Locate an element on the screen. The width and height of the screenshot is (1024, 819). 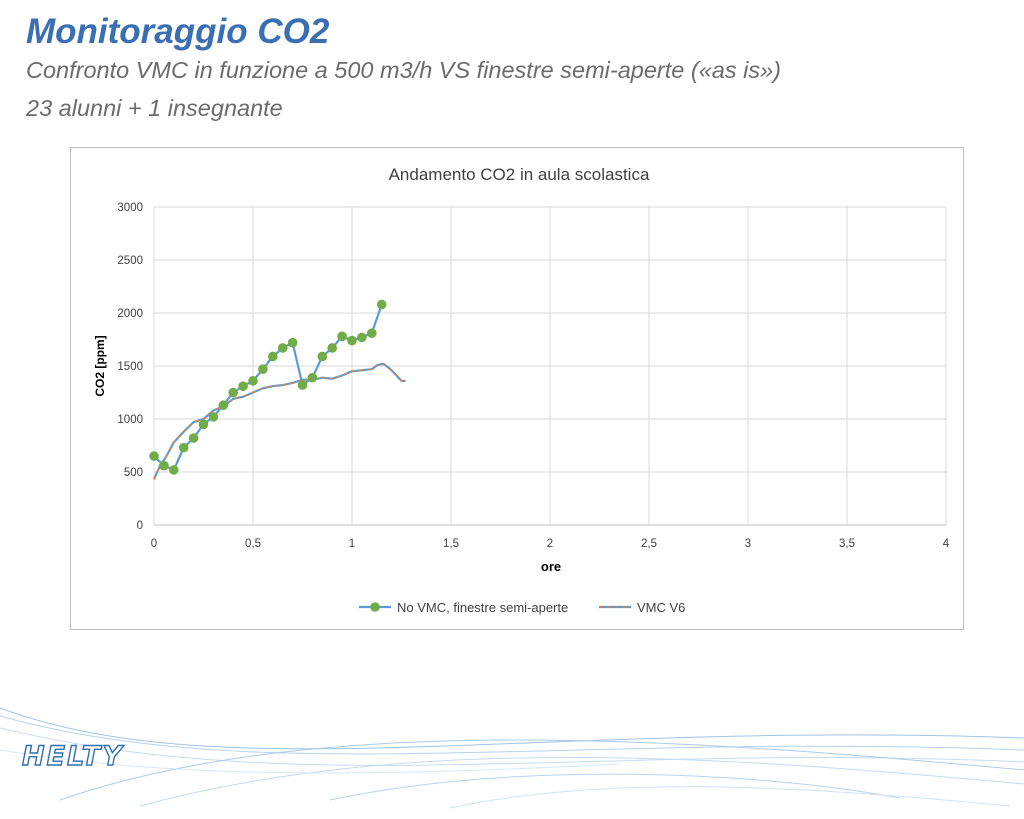
y-tick-label: 1500 is located at coordinates (130, 367).